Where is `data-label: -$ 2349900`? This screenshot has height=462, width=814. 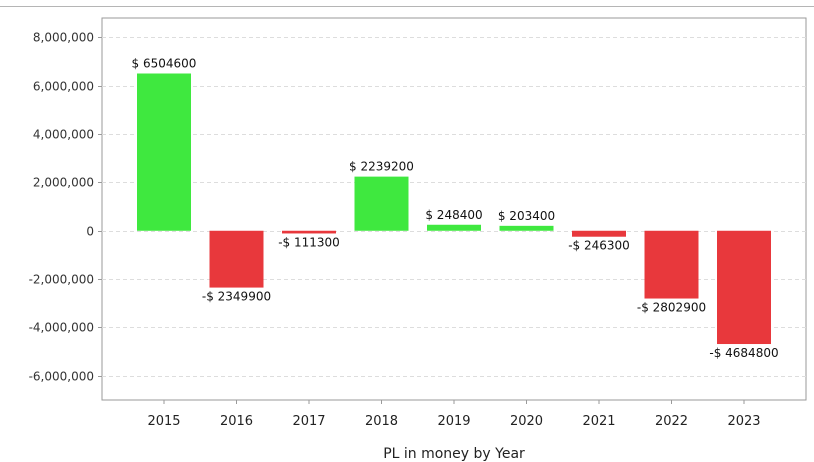 data-label: -$ 2349900 is located at coordinates (236, 297).